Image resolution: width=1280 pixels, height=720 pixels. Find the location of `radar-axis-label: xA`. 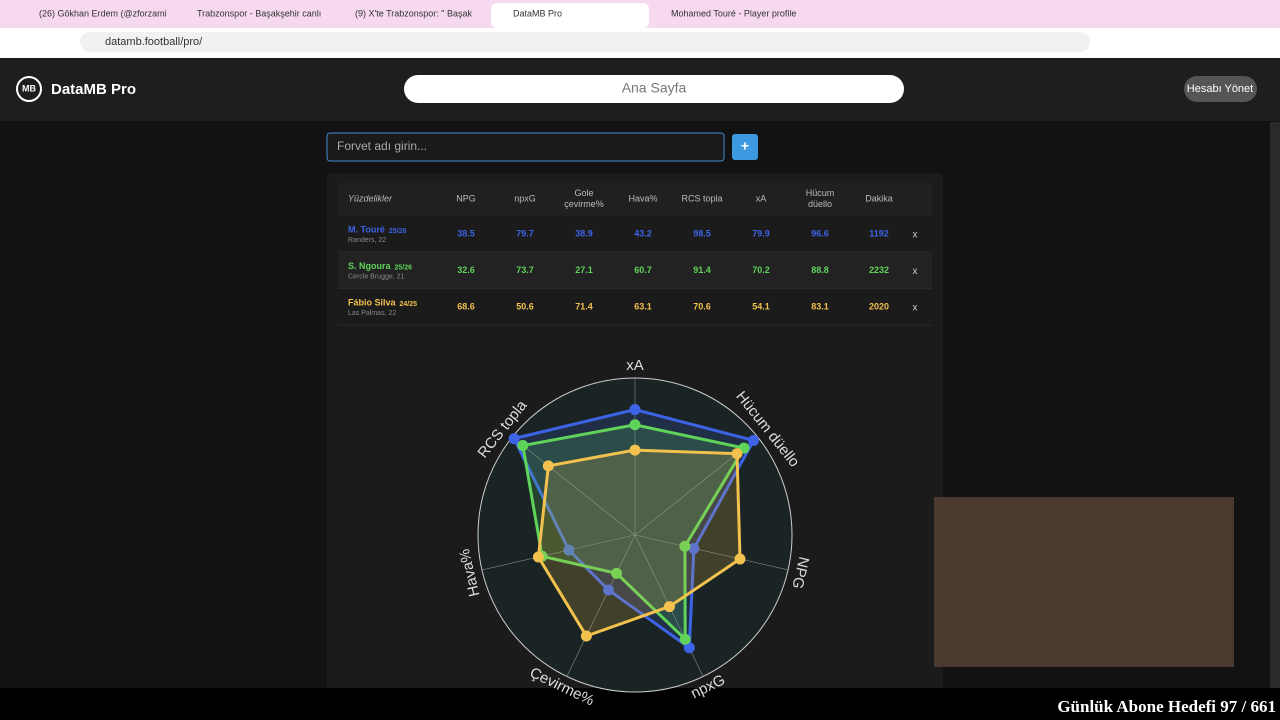

radar-axis-label: xA is located at coordinates (635, 365).